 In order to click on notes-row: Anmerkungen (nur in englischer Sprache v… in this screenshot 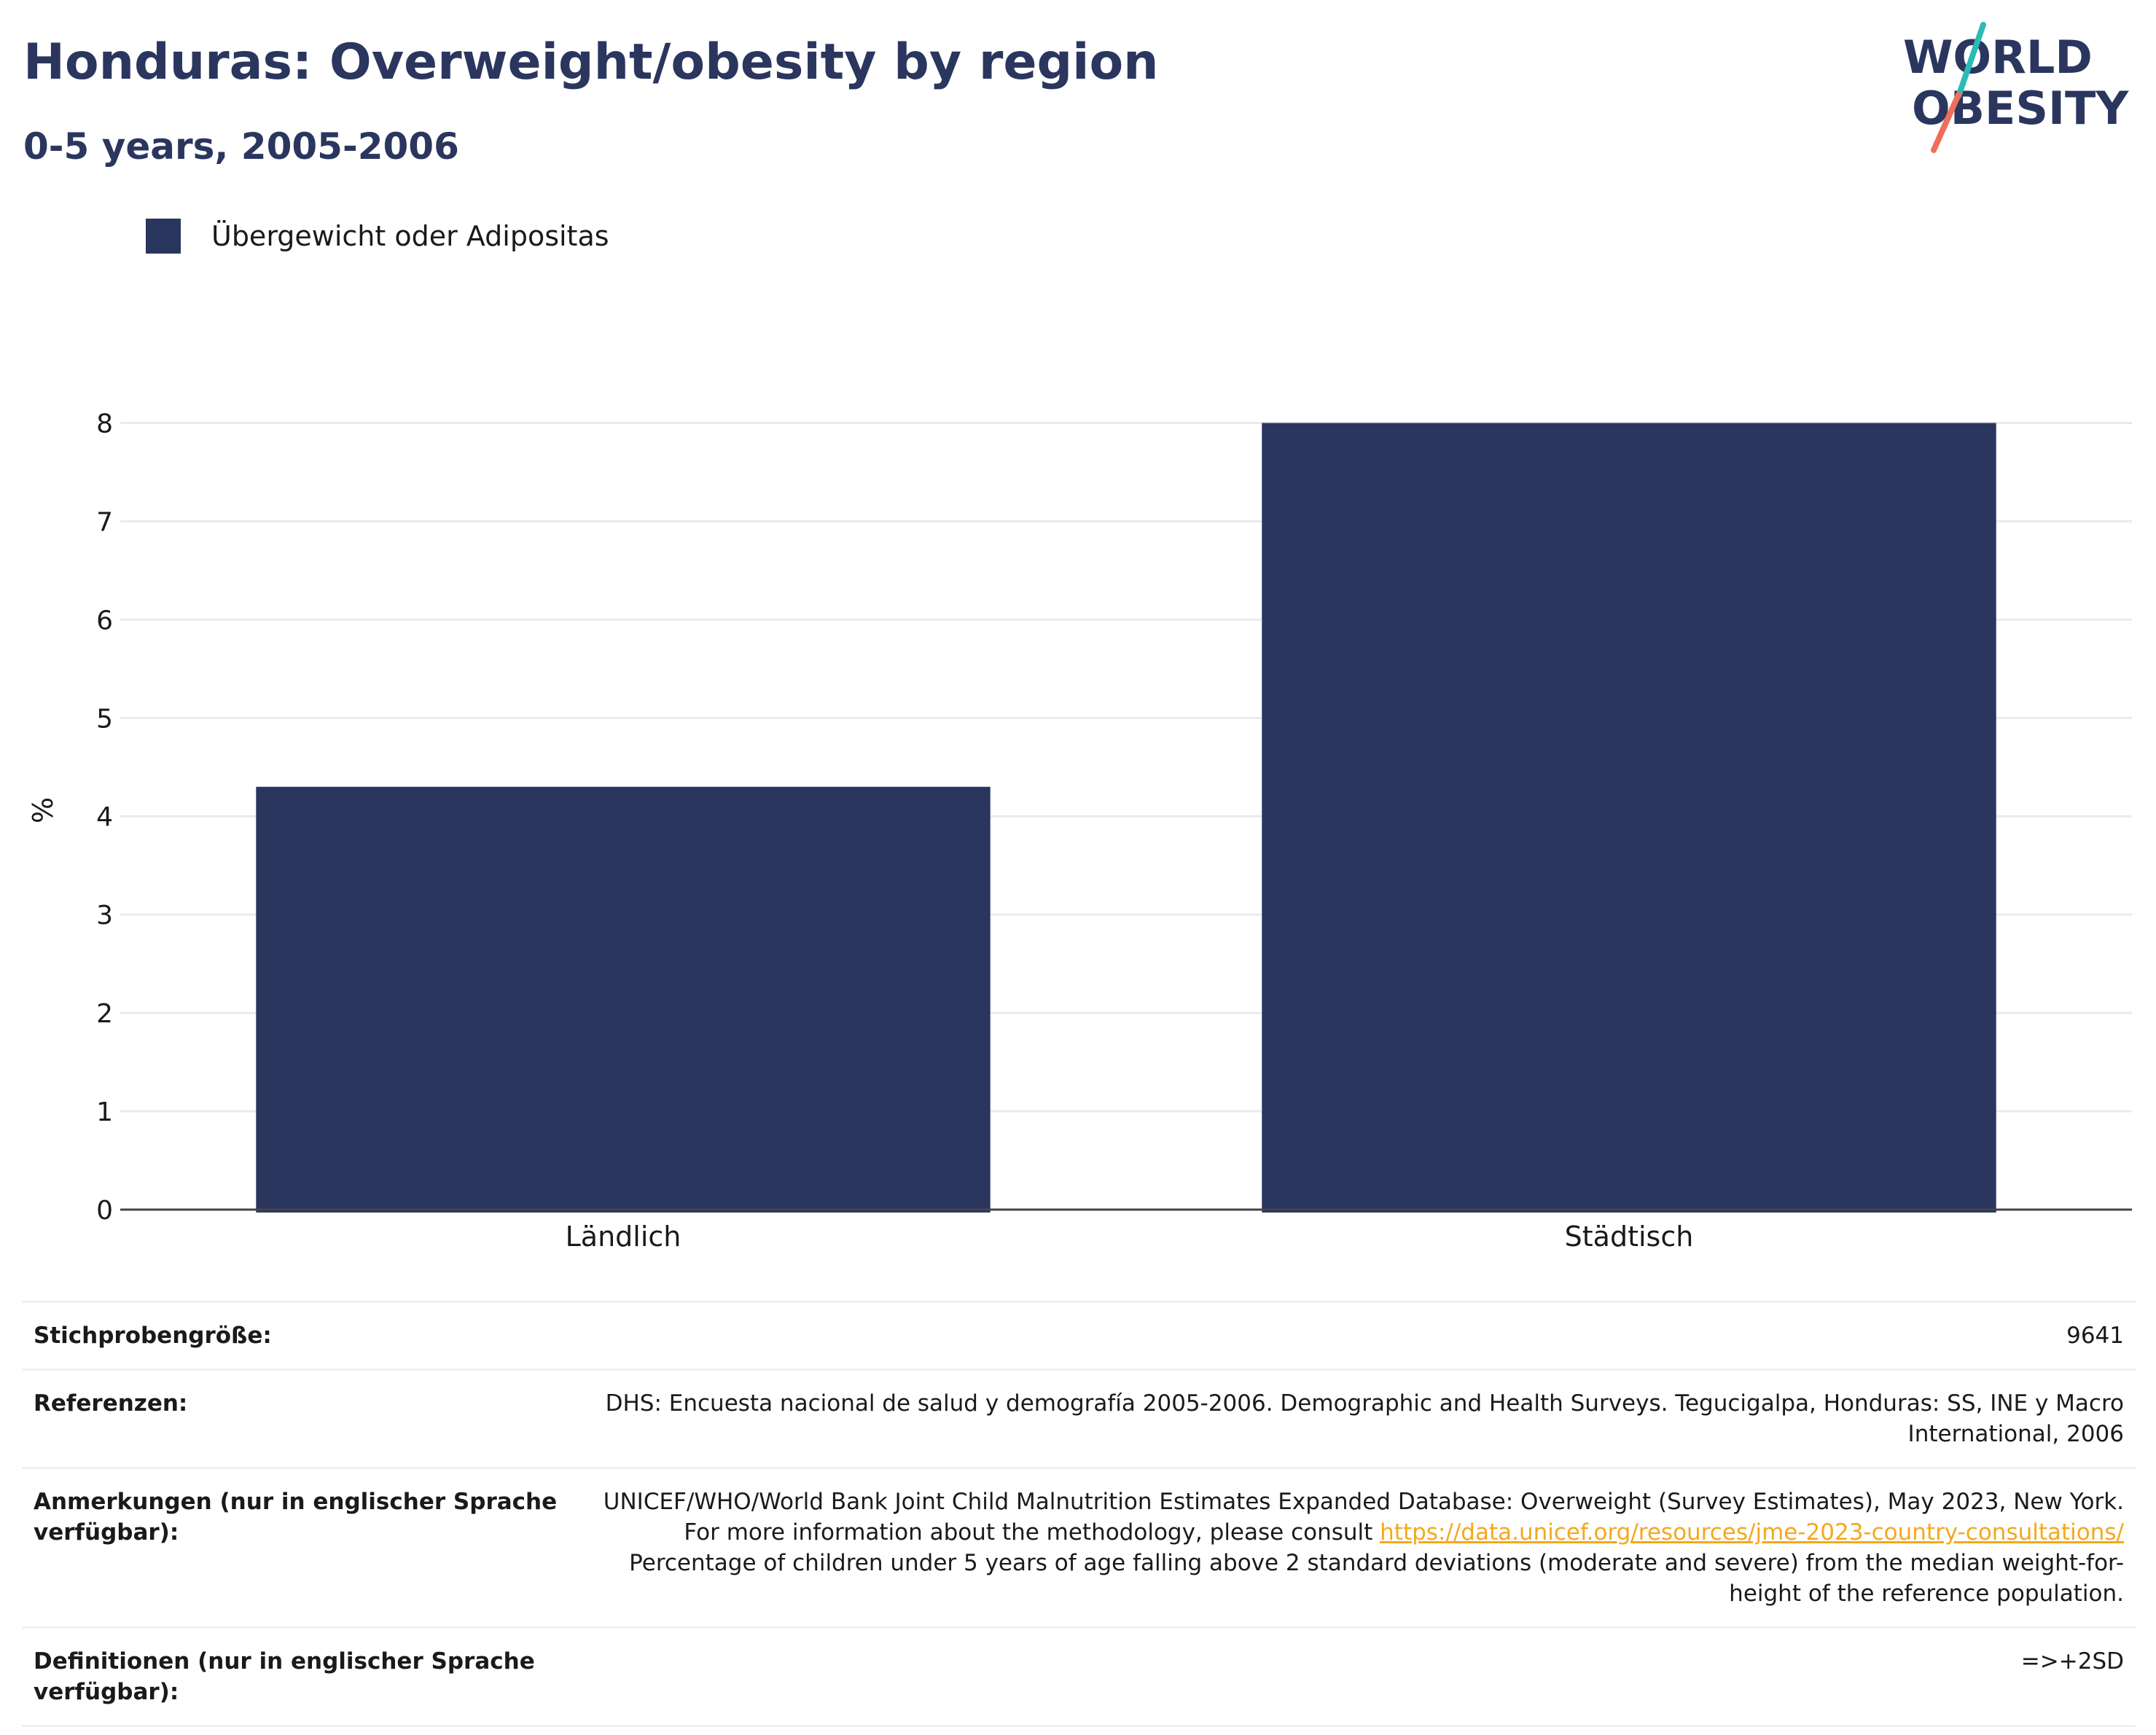, I will do `click(1079, 1548)`.